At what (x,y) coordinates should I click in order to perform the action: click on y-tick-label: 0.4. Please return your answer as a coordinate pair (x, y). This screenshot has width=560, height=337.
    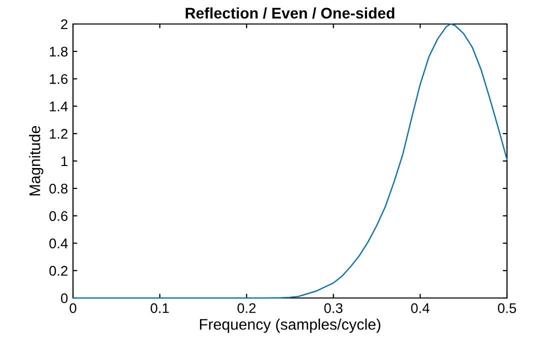
    Looking at the image, I should click on (58, 243).